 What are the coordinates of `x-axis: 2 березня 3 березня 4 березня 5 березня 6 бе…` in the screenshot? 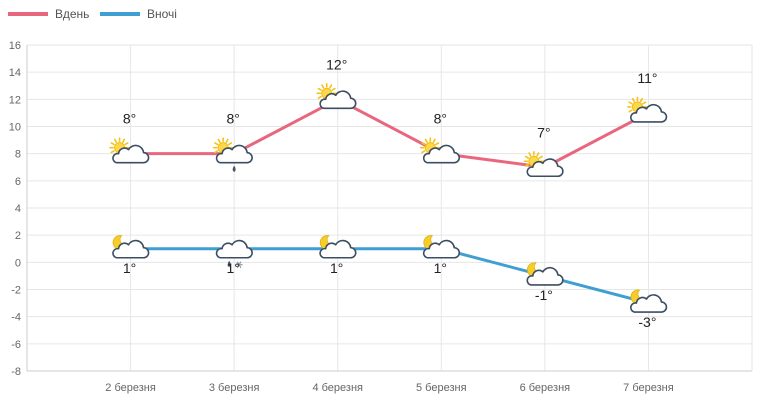 It's located at (389, 388).